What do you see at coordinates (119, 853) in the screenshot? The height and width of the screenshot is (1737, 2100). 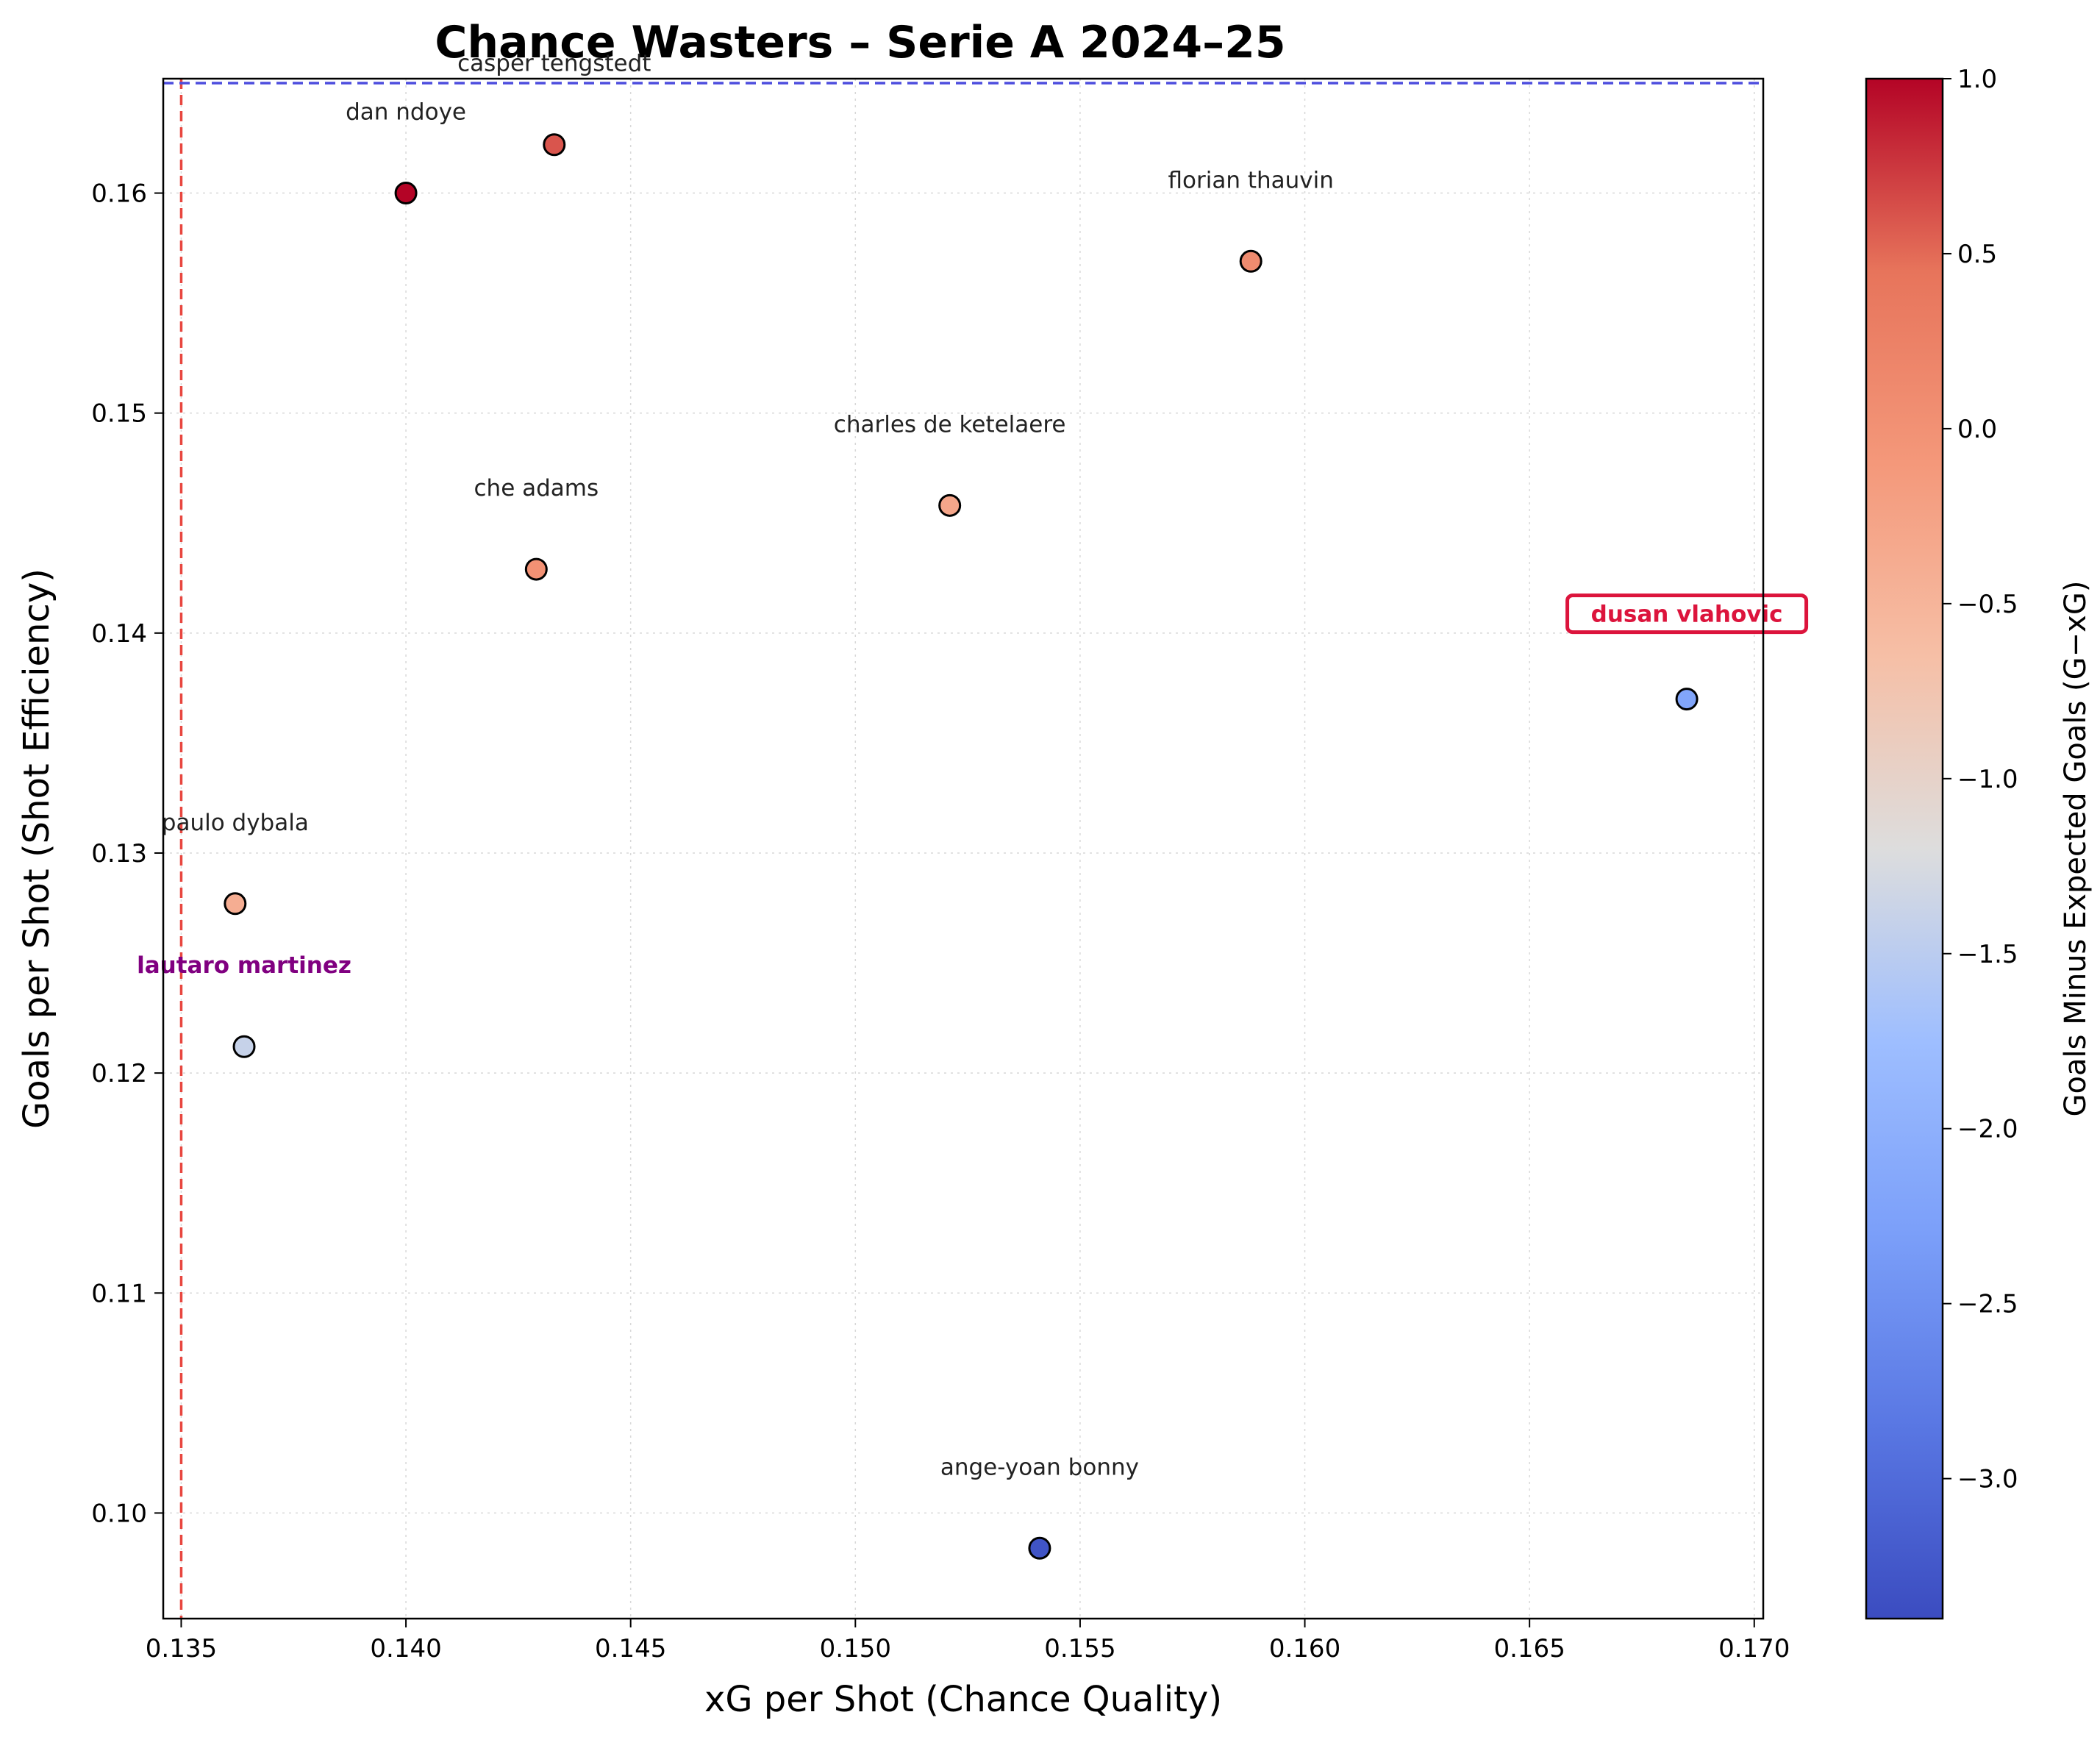 I see `y-tick-label: 0.13` at bounding box center [119, 853].